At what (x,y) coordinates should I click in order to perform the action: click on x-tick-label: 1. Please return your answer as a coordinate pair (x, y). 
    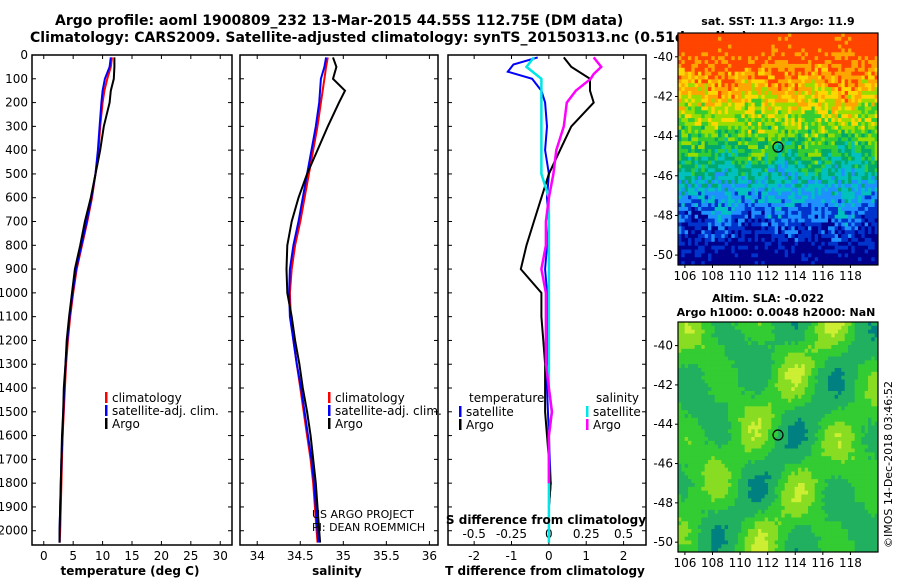
    Looking at the image, I should click on (586, 556).